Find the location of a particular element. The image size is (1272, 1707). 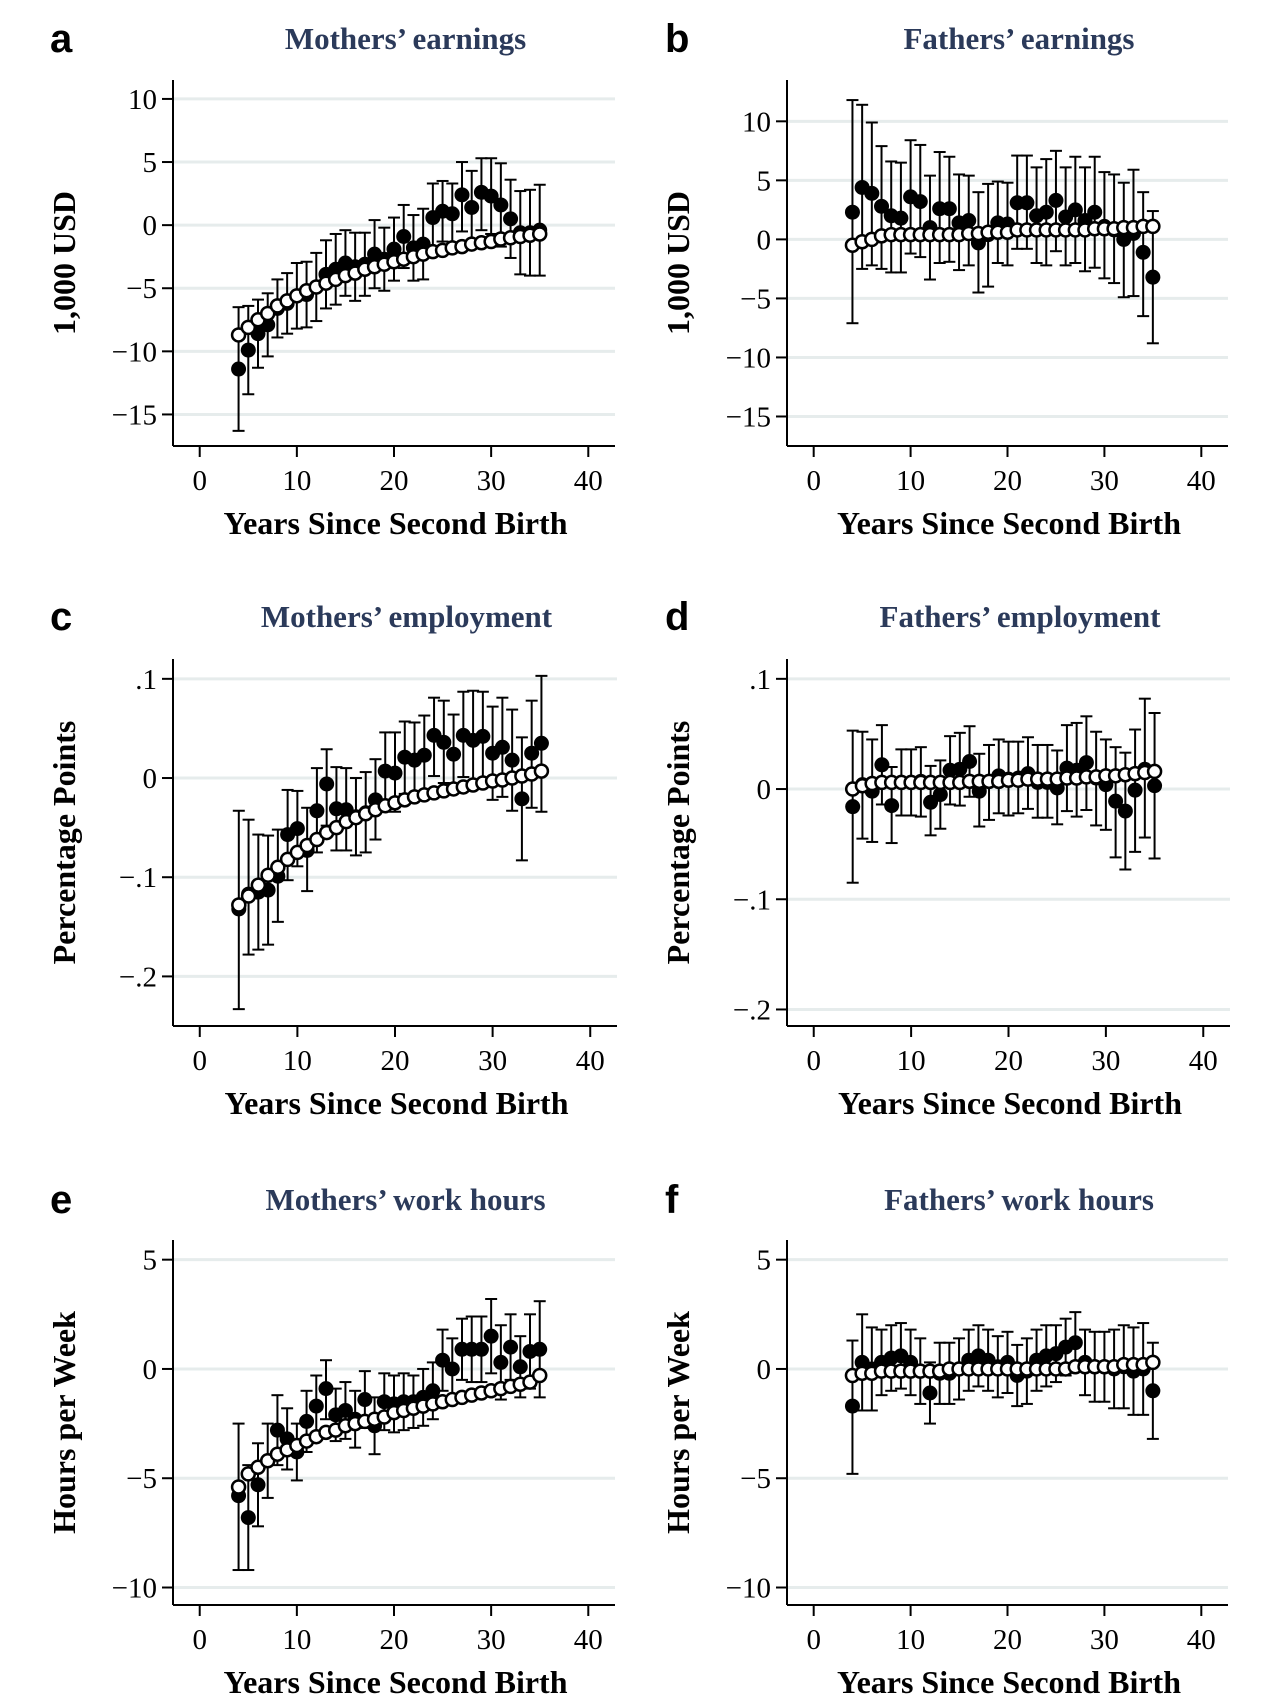

y-axis-label: Percentage Points is located at coordinates (64, 843).